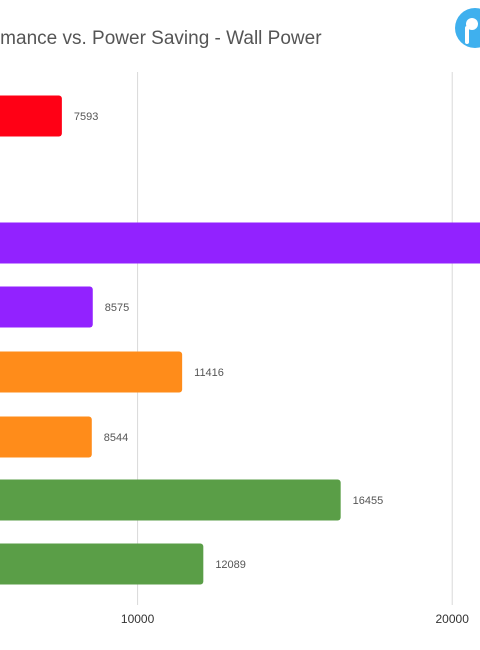  I want to click on x-tick-label: 20000, so click(453, 619).